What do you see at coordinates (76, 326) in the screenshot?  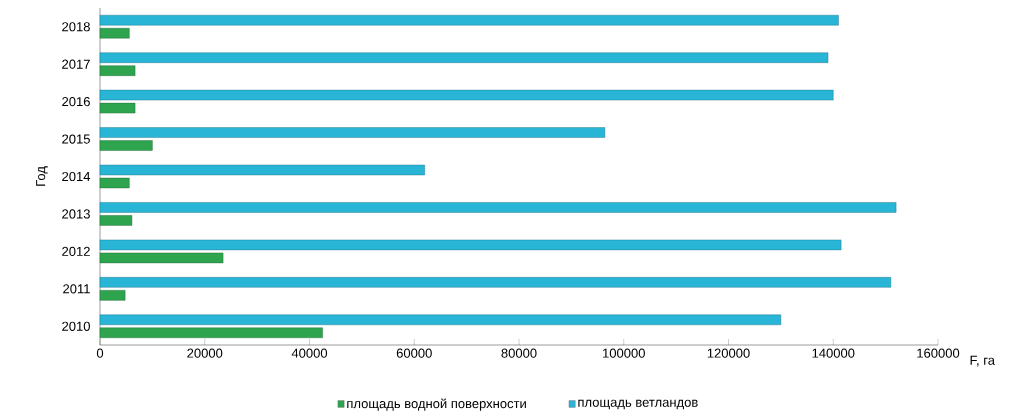 I see `y-tick-label: 2010` at bounding box center [76, 326].